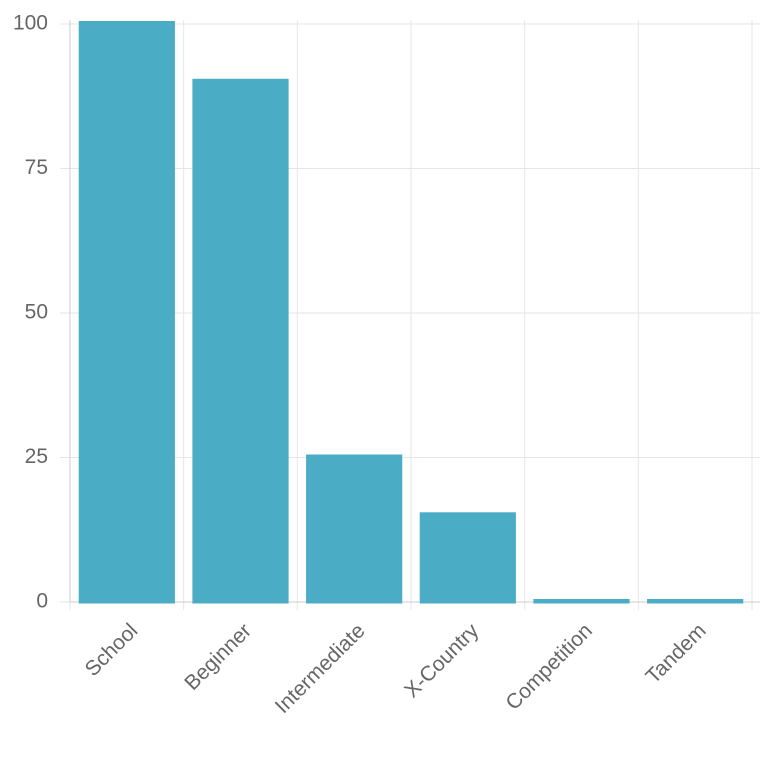 This screenshot has width=760, height=760. What do you see at coordinates (676, 653) in the screenshot?
I see `x-tick-label: Tandem` at bounding box center [676, 653].